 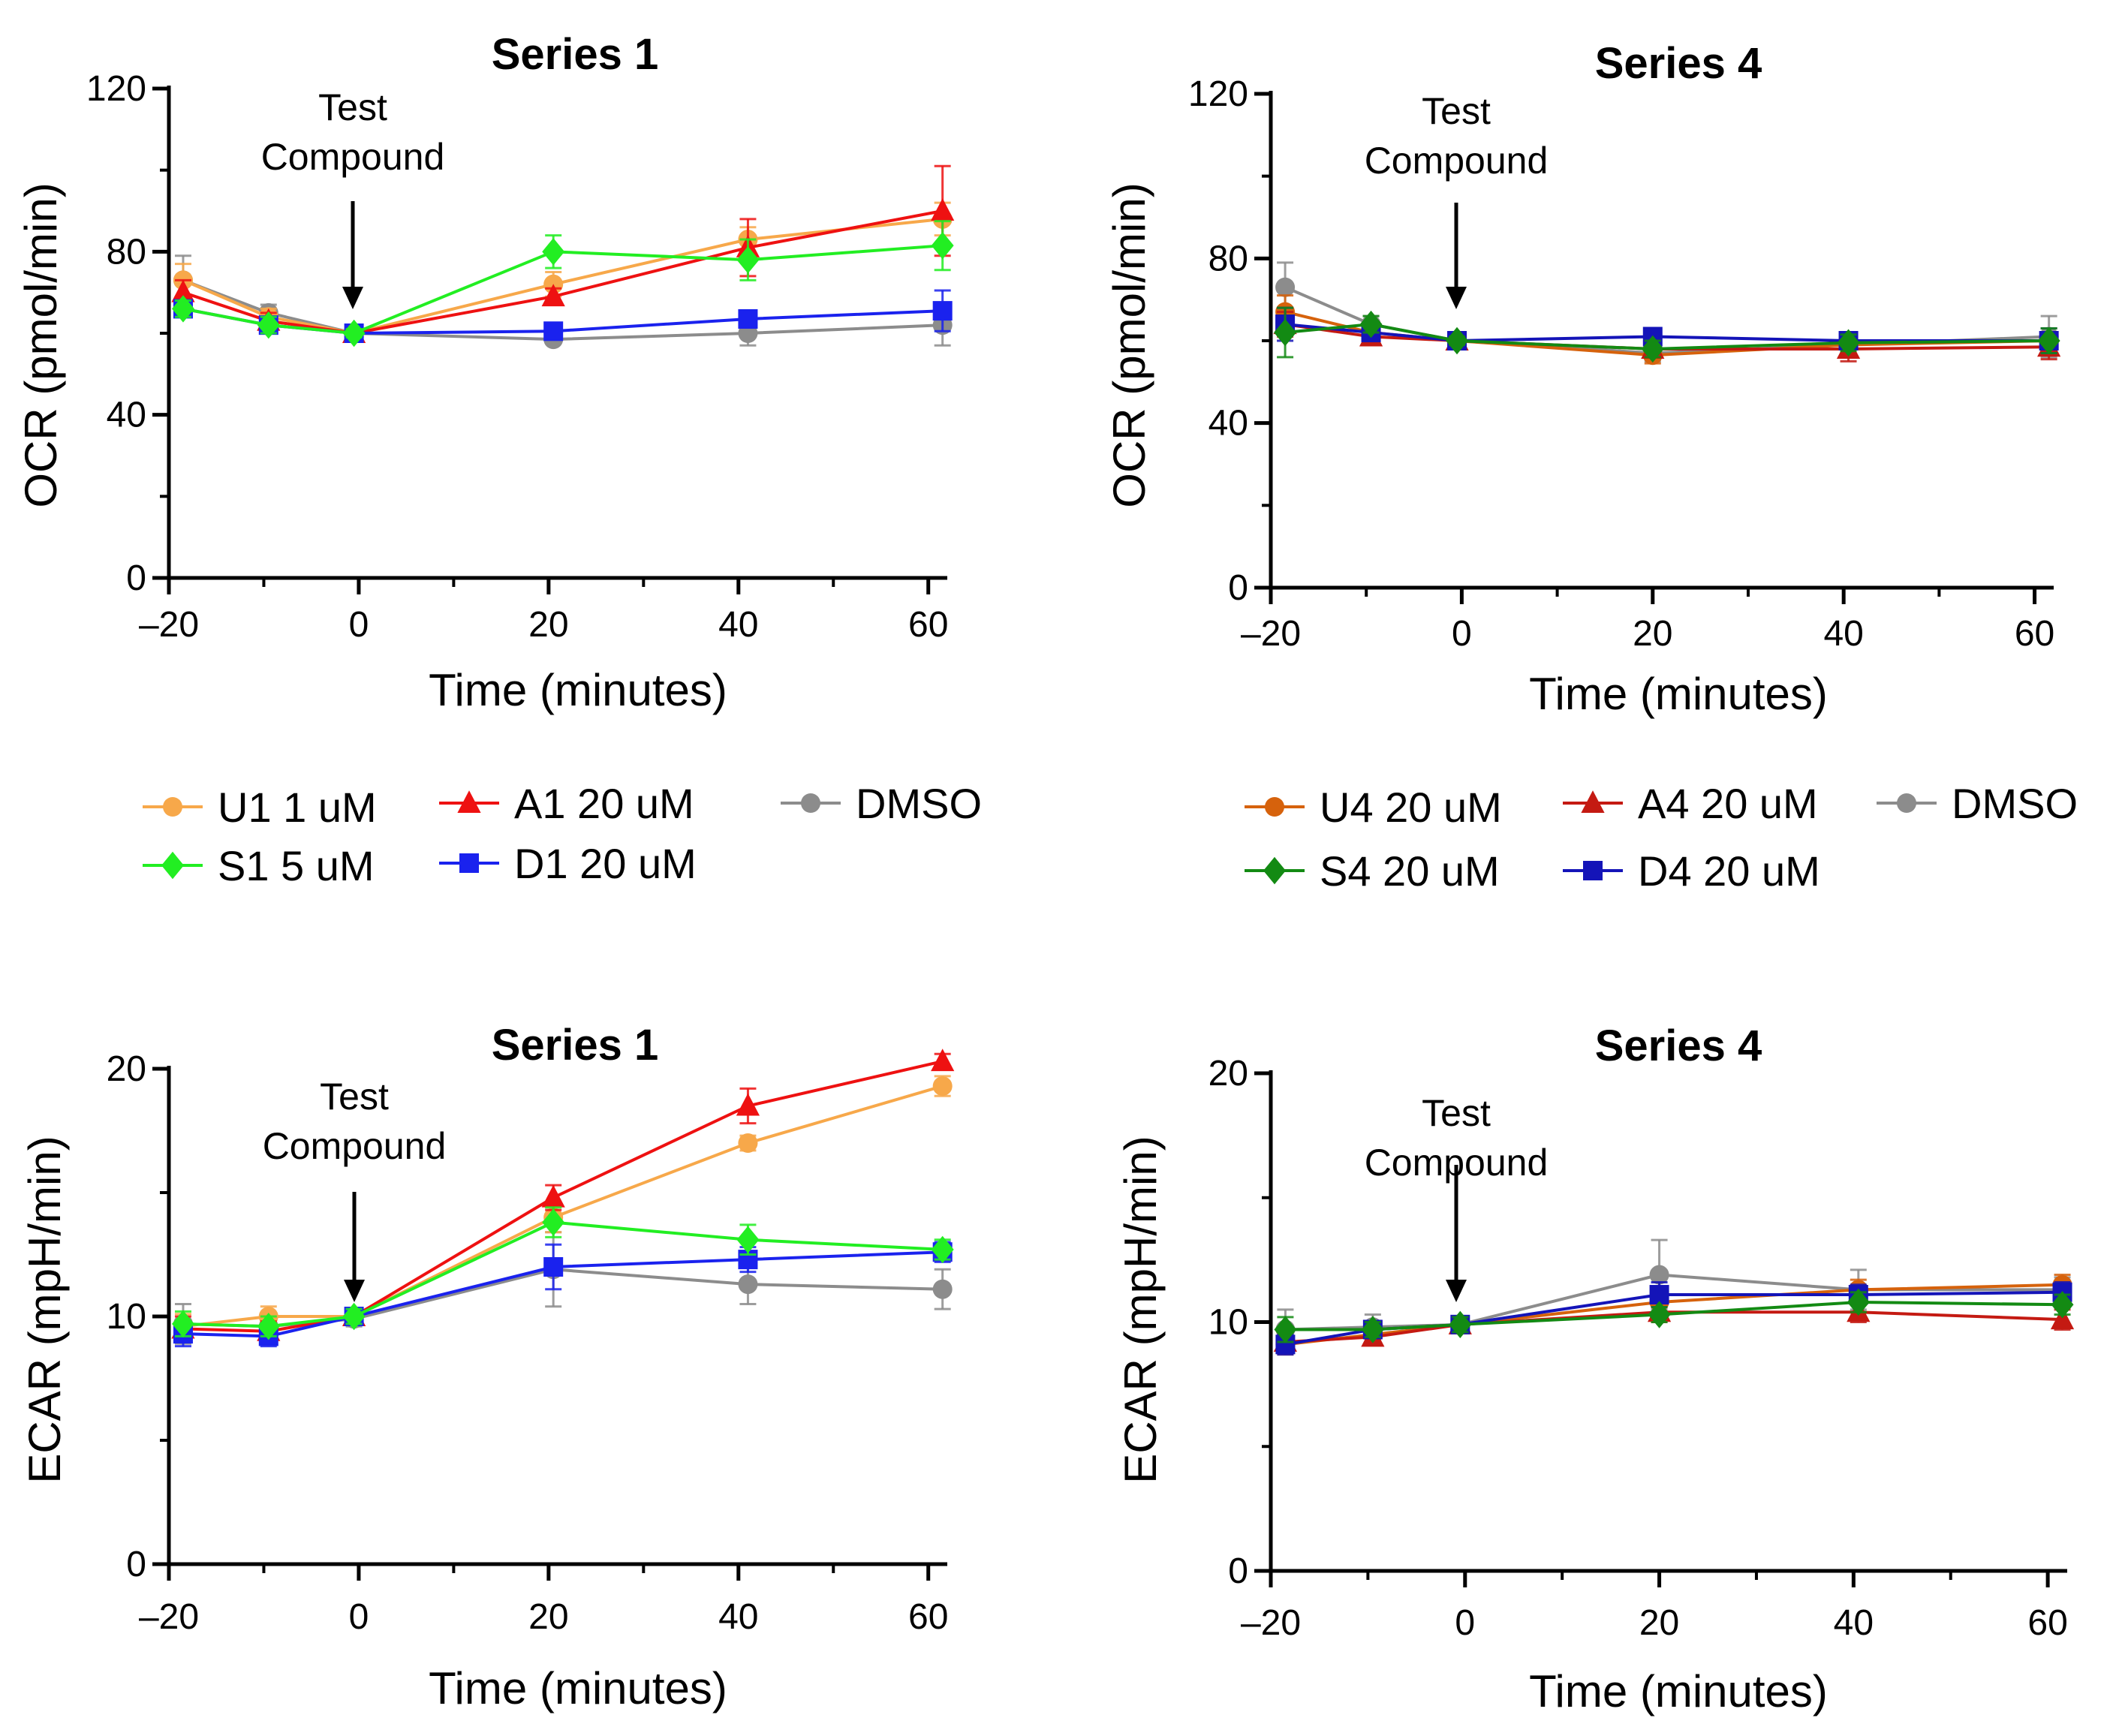 I want to click on legend-1: U1 1 uM A1 20 uM DMSO S1 5 uM D1 20 uM, so click(x=562, y=834).